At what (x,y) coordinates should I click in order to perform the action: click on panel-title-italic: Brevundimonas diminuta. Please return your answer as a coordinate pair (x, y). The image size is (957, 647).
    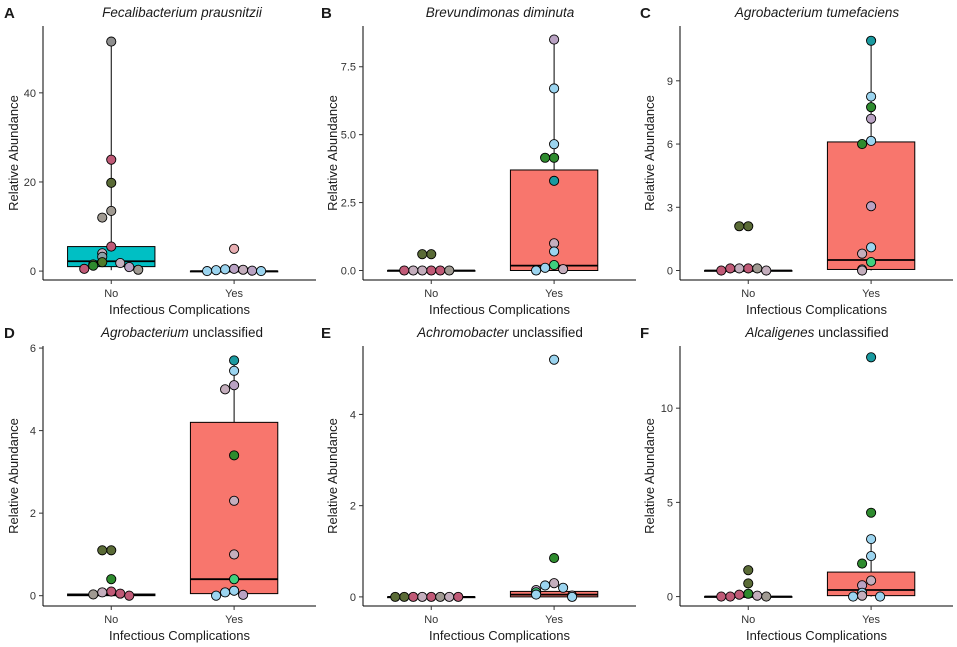
    Looking at the image, I should click on (500, 12).